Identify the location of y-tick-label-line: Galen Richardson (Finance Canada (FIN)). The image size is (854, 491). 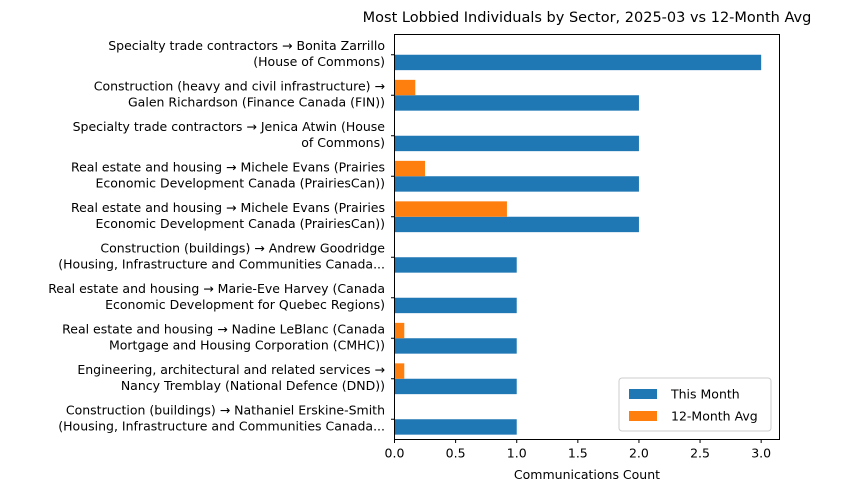
(256, 101).